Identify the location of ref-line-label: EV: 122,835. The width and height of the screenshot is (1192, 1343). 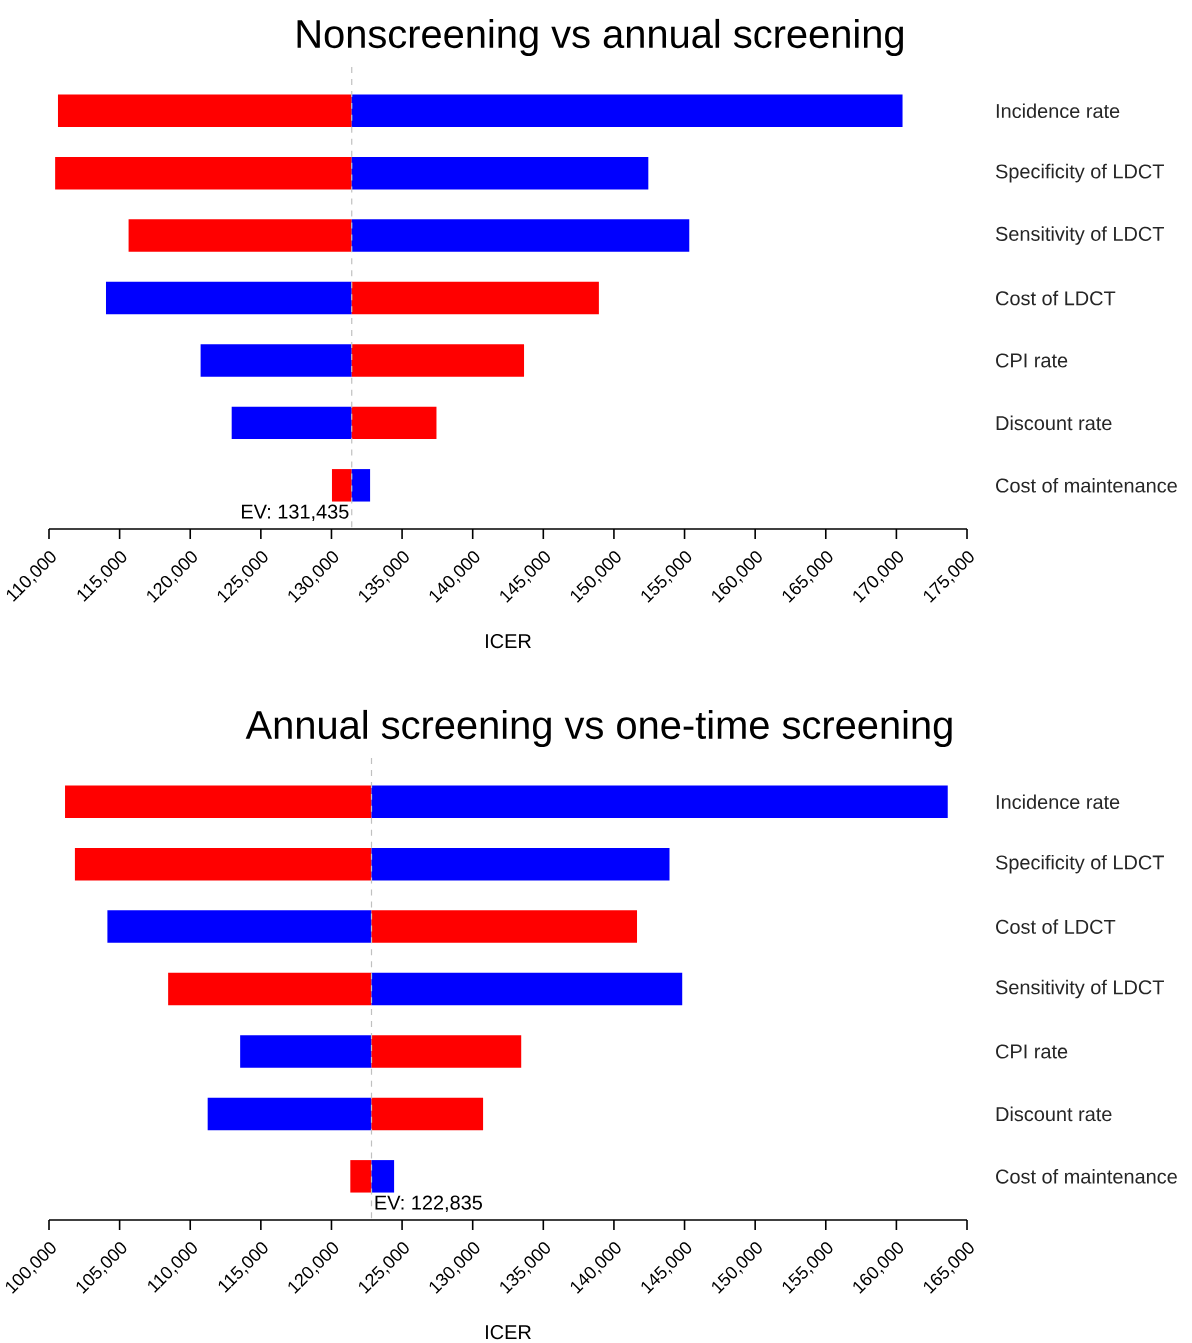
(428, 1204).